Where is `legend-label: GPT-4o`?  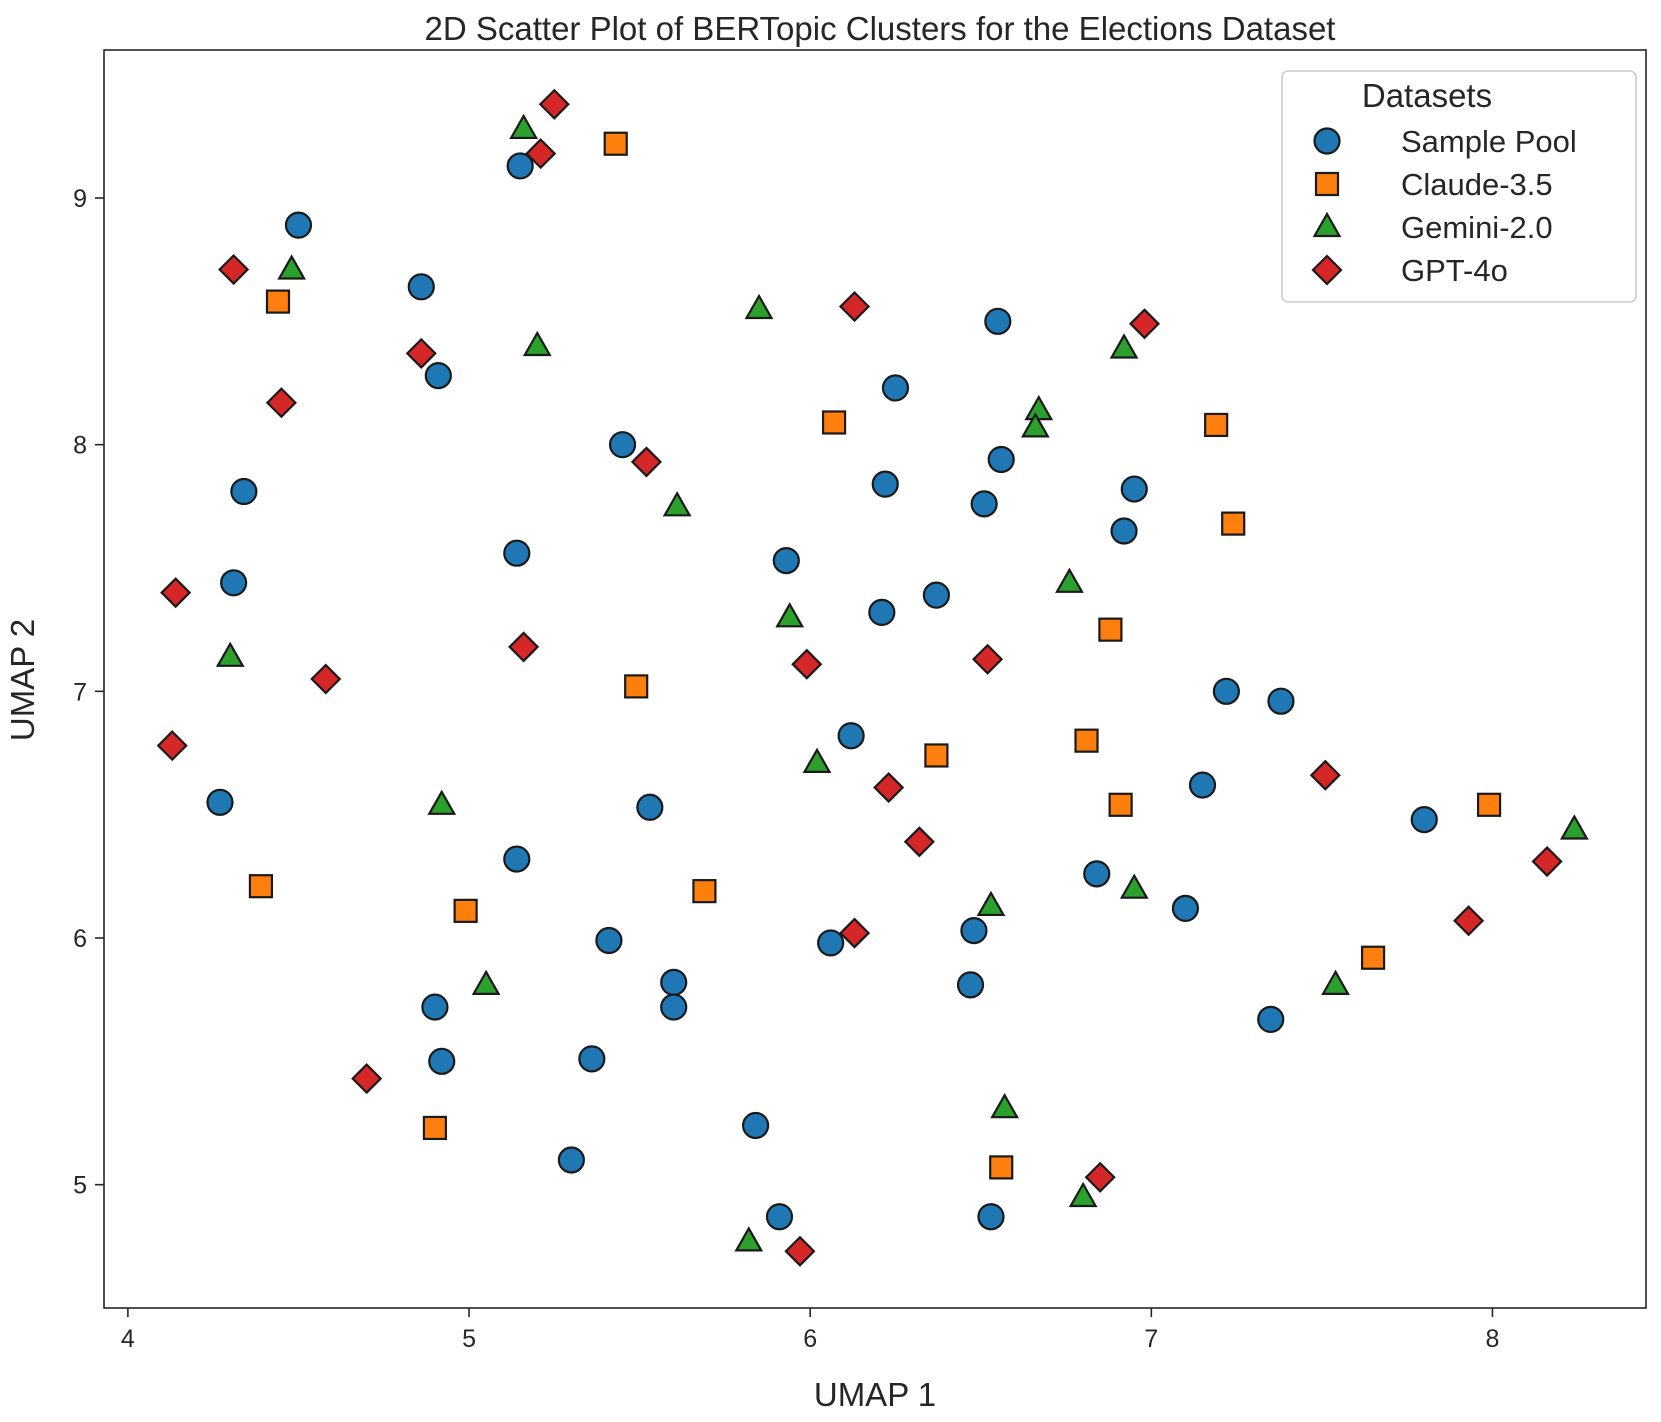
legend-label: GPT-4o is located at coordinates (1454, 270).